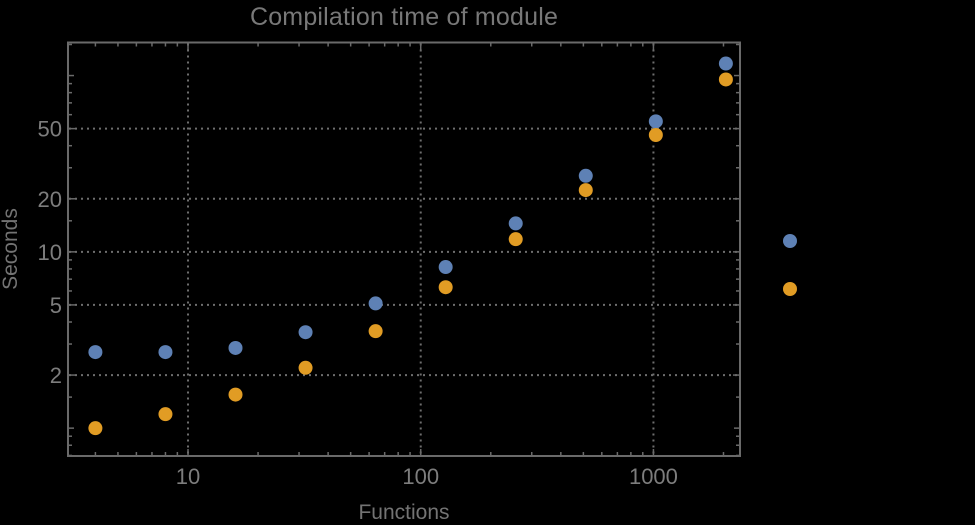  I want to click on x-tick-label: 1000, so click(653, 476).